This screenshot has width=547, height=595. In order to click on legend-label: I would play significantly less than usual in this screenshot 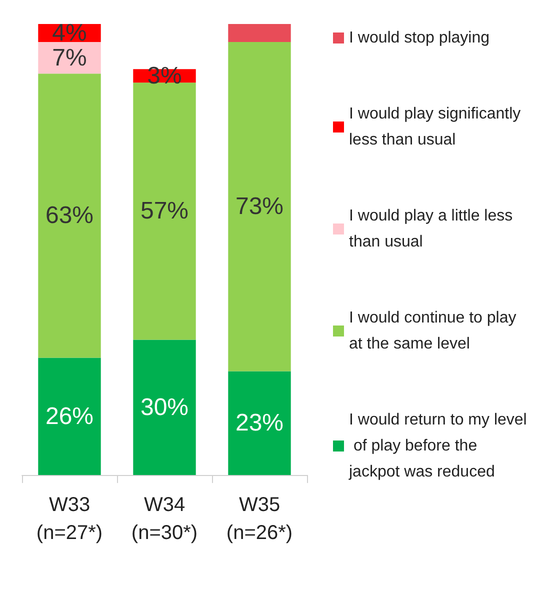, I will do `click(437, 127)`.